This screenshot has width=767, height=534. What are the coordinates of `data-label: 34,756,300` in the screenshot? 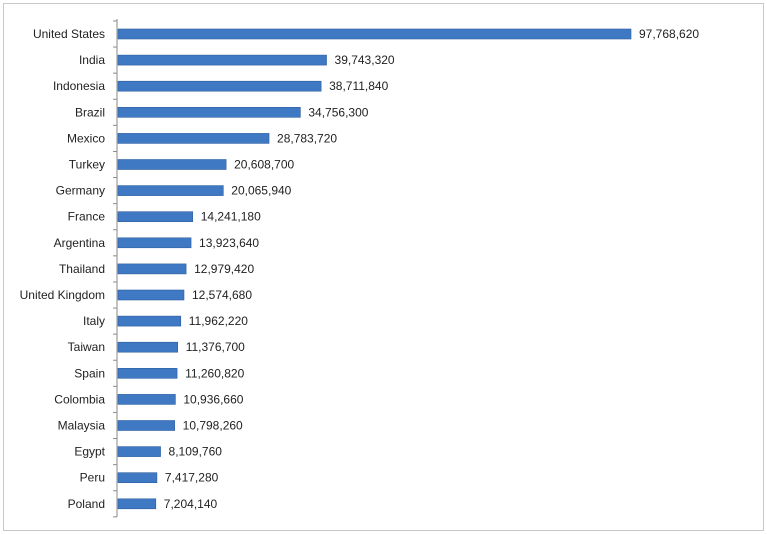 It's located at (338, 112).